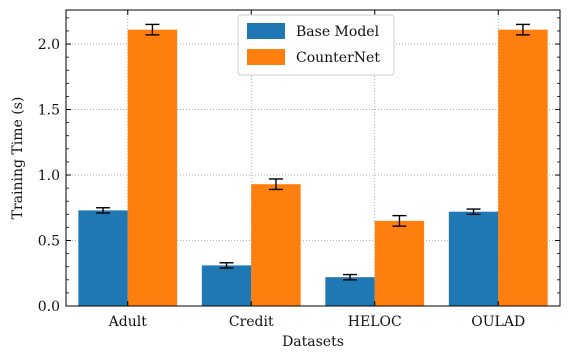 This screenshot has height=352, width=570. What do you see at coordinates (350, 291) in the screenshot?
I see `bar-base-model-heloc` at bounding box center [350, 291].